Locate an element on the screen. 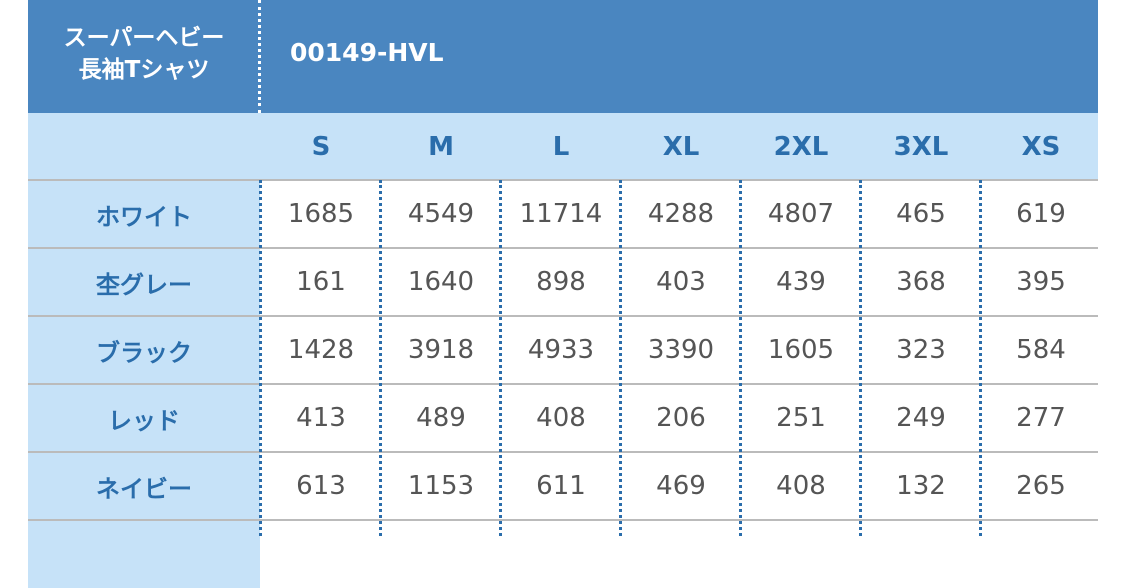 The image size is (1125, 588). stock-cell: 251 is located at coordinates (801, 418).